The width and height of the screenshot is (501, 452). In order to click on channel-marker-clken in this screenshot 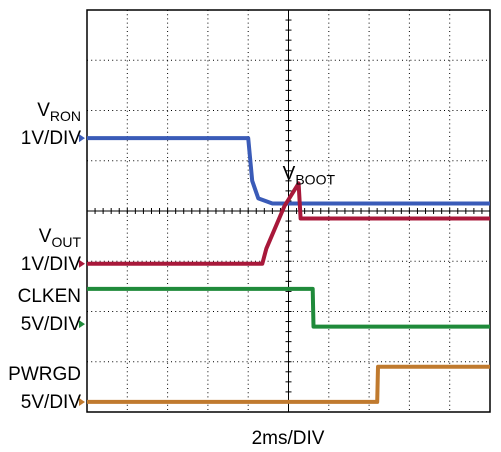, I will do `click(82, 324)`.